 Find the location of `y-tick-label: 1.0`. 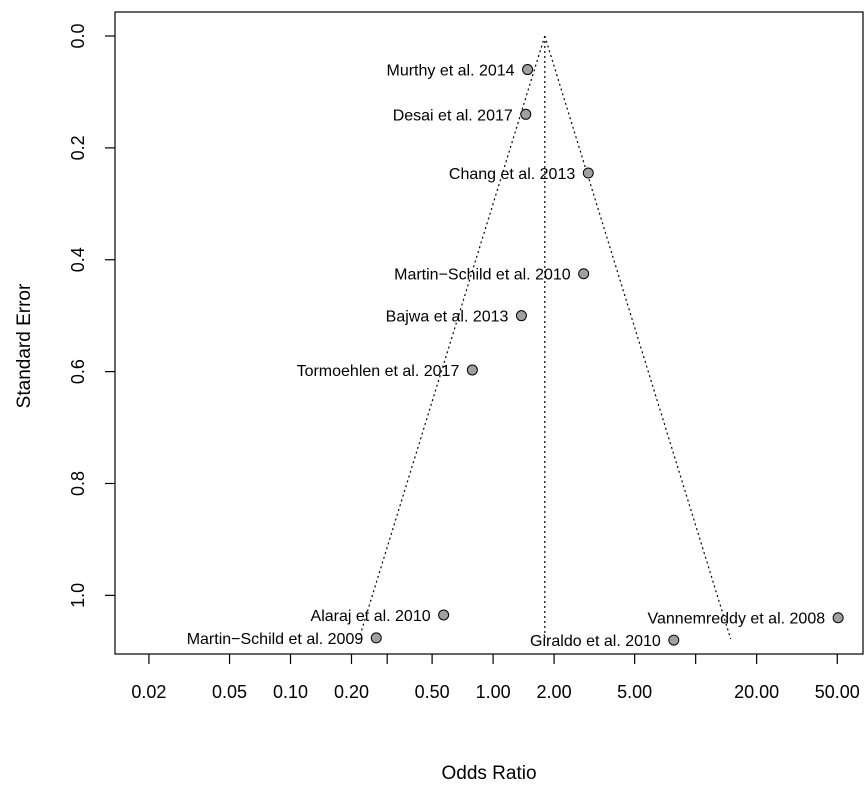

y-tick-label: 1.0 is located at coordinates (78, 595).